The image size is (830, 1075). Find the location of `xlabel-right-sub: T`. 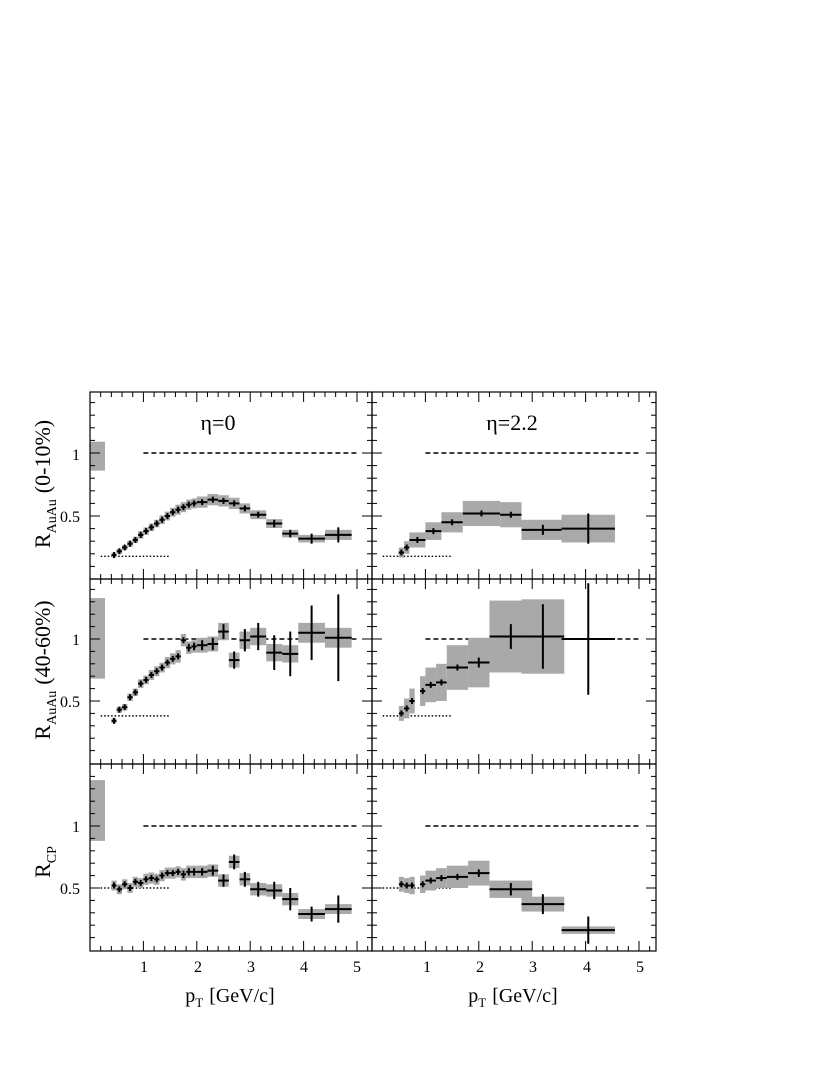

xlabel-right-sub: T is located at coordinates (482, 1002).